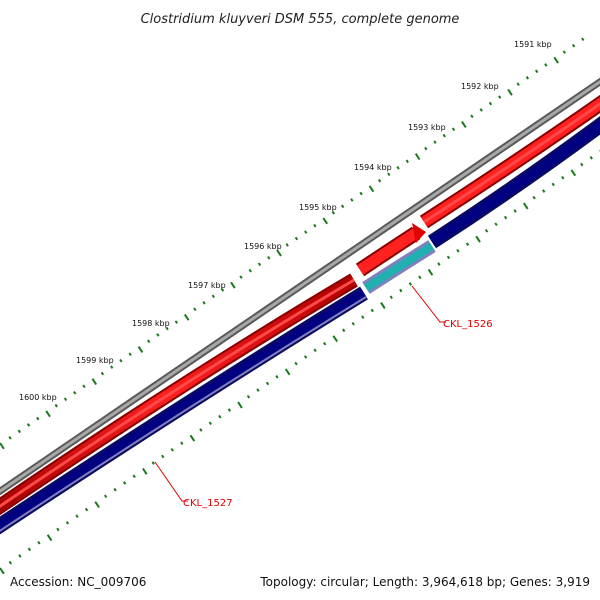 The width and height of the screenshot is (600, 600). Describe the element at coordinates (193, 485) in the screenshot. I see `gene-label-ckl1527-group: CKL_1527` at that location.